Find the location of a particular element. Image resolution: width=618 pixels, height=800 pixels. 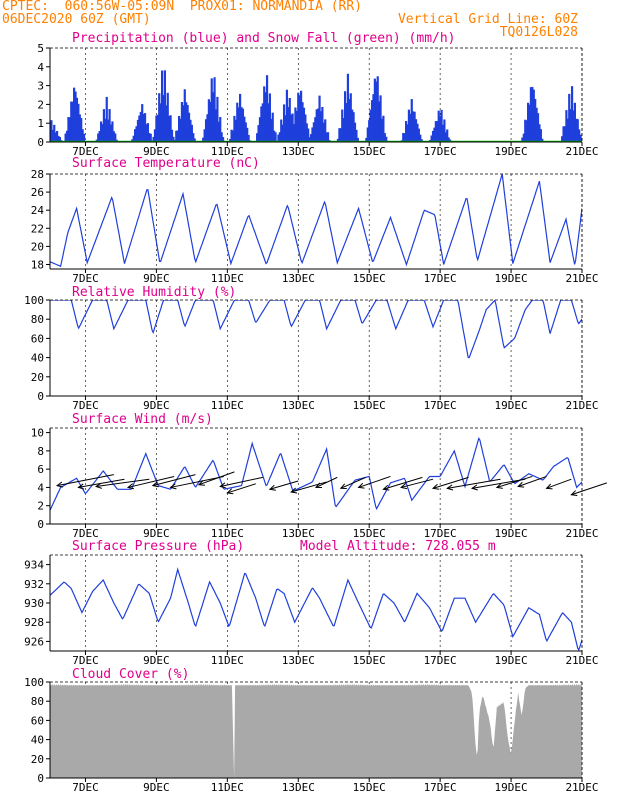

y-tick-label: 5 is located at coordinates (40, 48).